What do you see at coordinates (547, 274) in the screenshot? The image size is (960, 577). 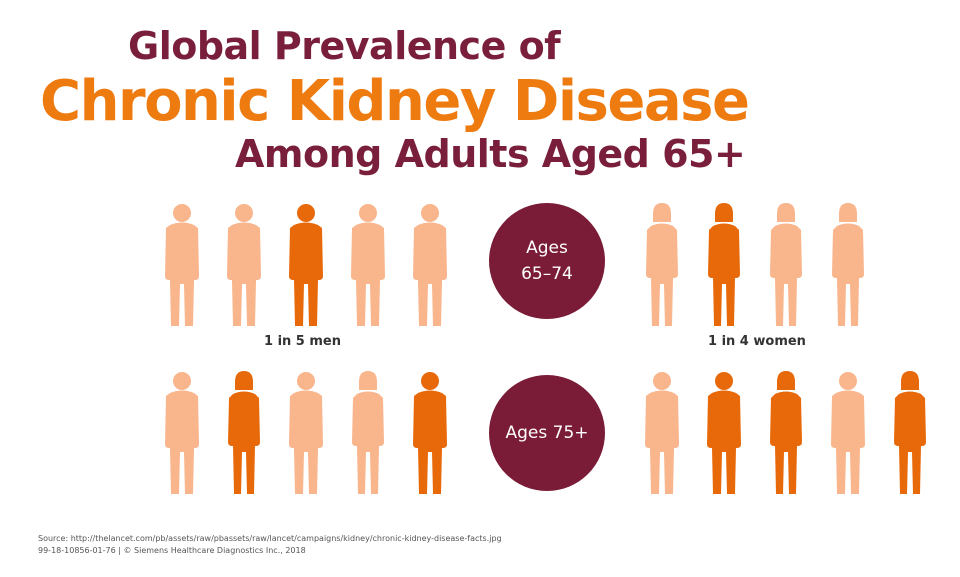 I see `age-badge-line-2: 65–74` at bounding box center [547, 274].